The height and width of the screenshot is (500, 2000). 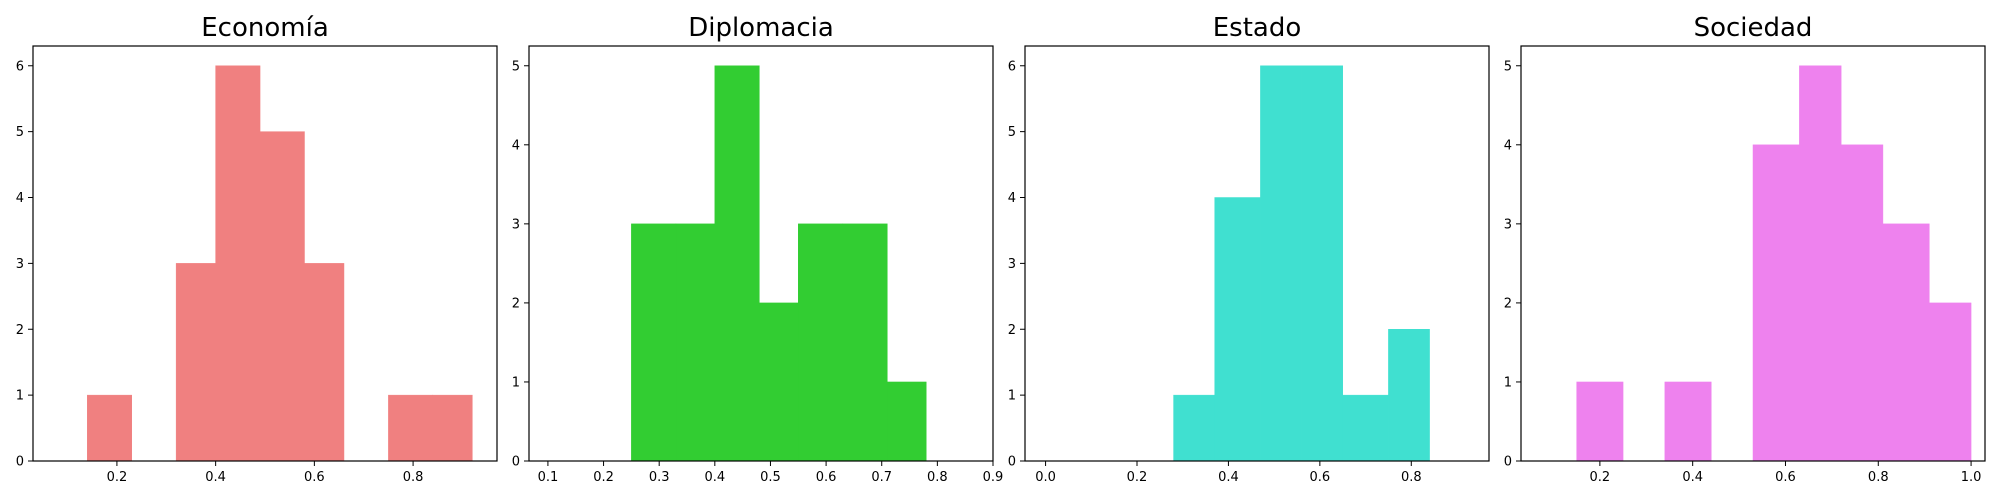 I want to click on economia-ytick-label: 3, so click(x=20, y=264).